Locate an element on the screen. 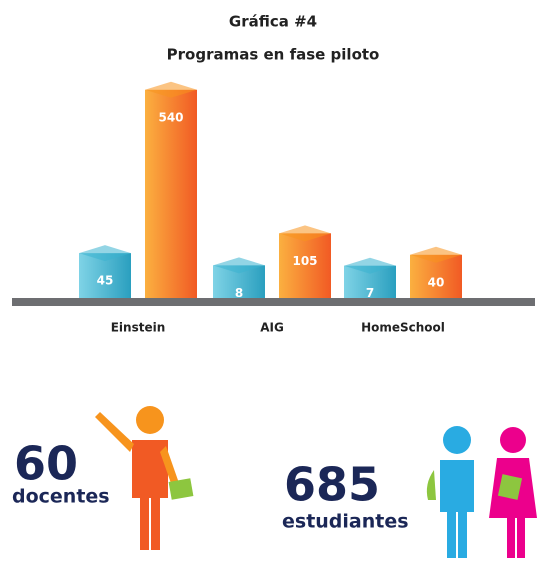 The width and height of the screenshot is (546, 563). teacher-icon is located at coordinates (144, 478).